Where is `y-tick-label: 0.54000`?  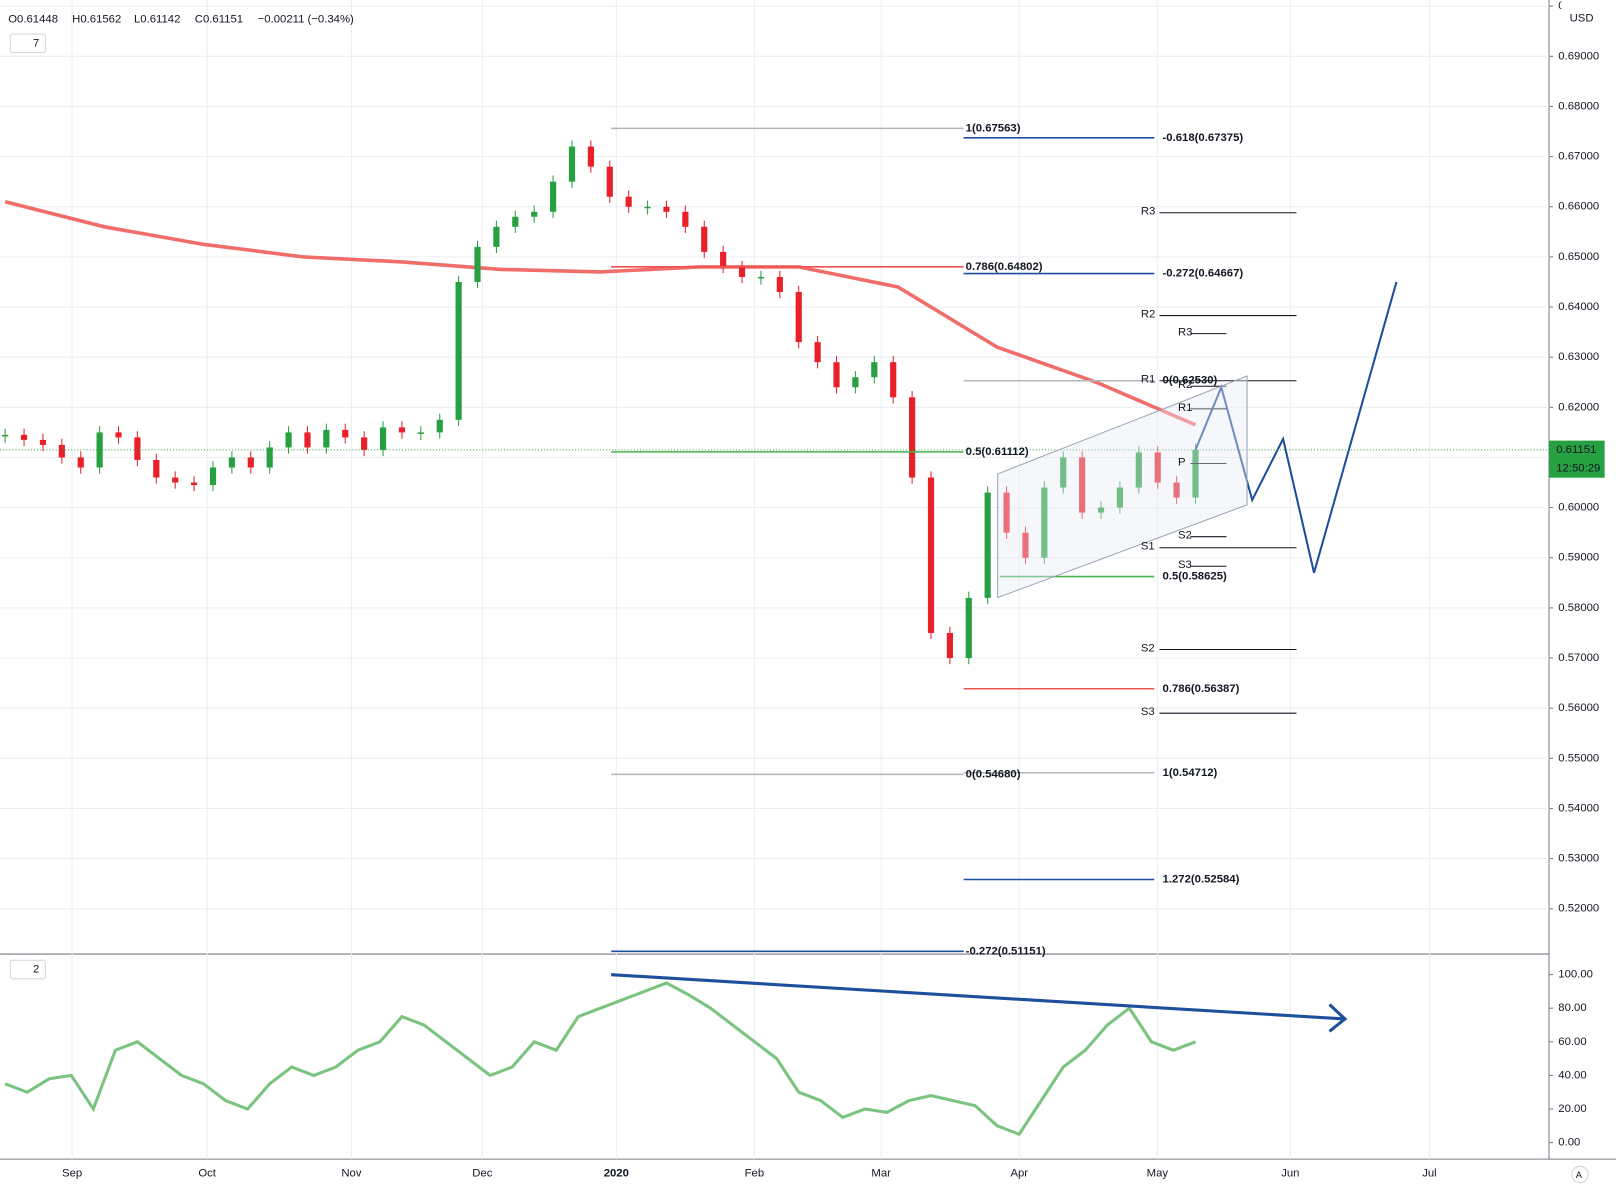 y-tick-label: 0.54000 is located at coordinates (1578, 808).